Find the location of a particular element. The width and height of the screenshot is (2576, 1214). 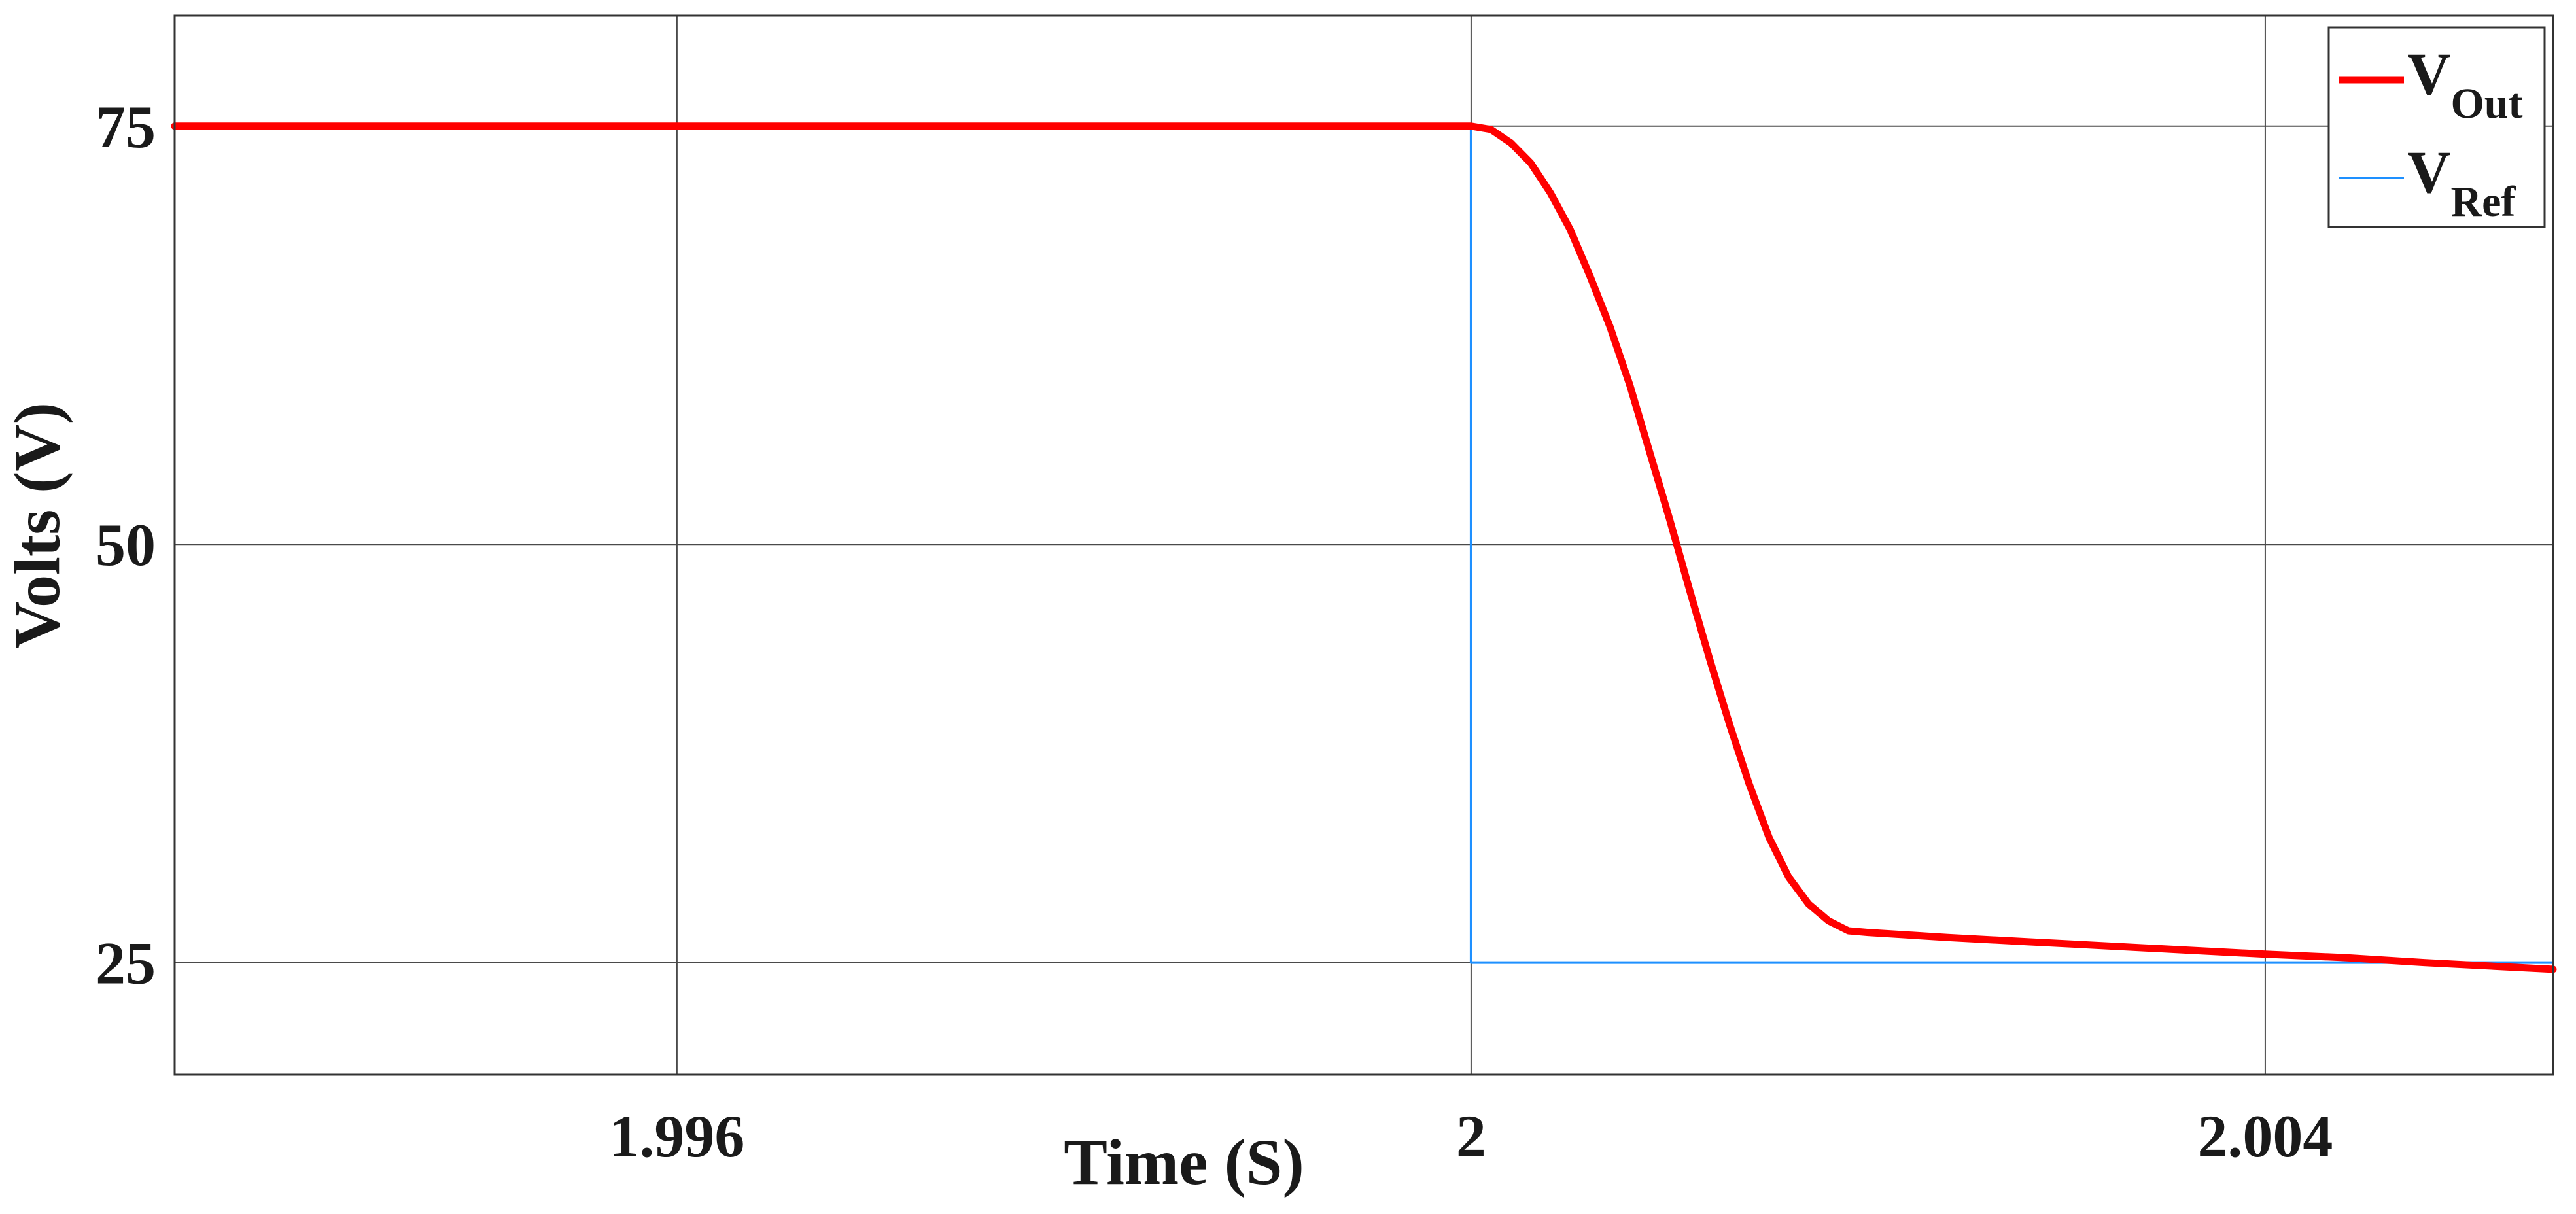

legend-label-v-out: VOut is located at coordinates (2464, 84).